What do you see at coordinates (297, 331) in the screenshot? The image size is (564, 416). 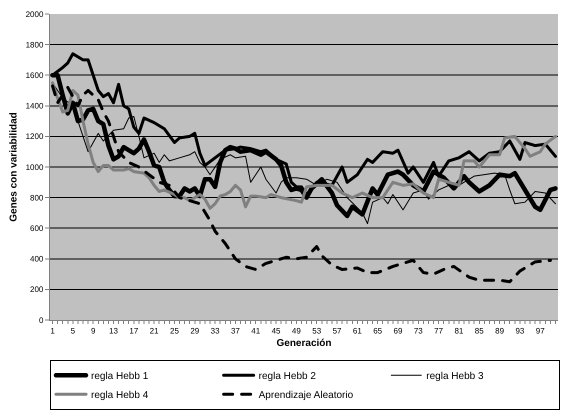 I see `x-tick-label: 49` at bounding box center [297, 331].